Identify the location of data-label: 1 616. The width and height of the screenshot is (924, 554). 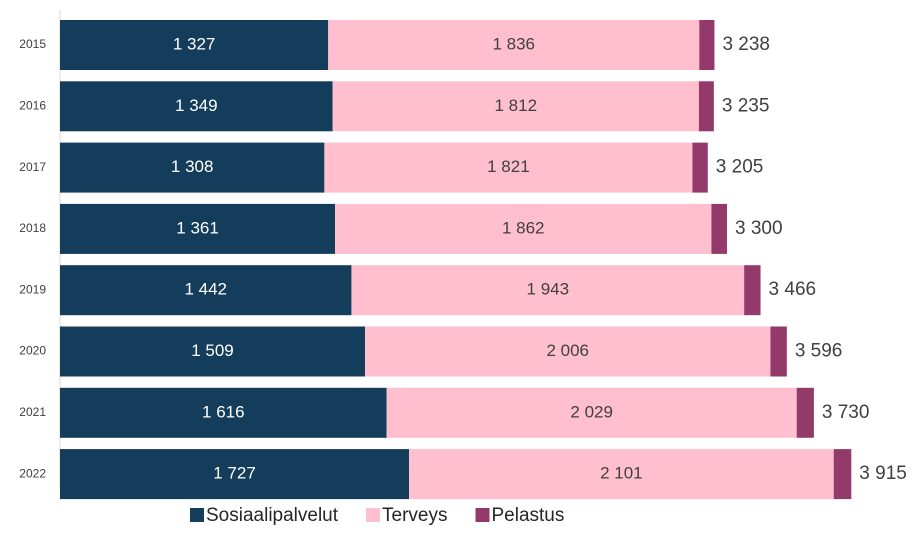
(223, 411).